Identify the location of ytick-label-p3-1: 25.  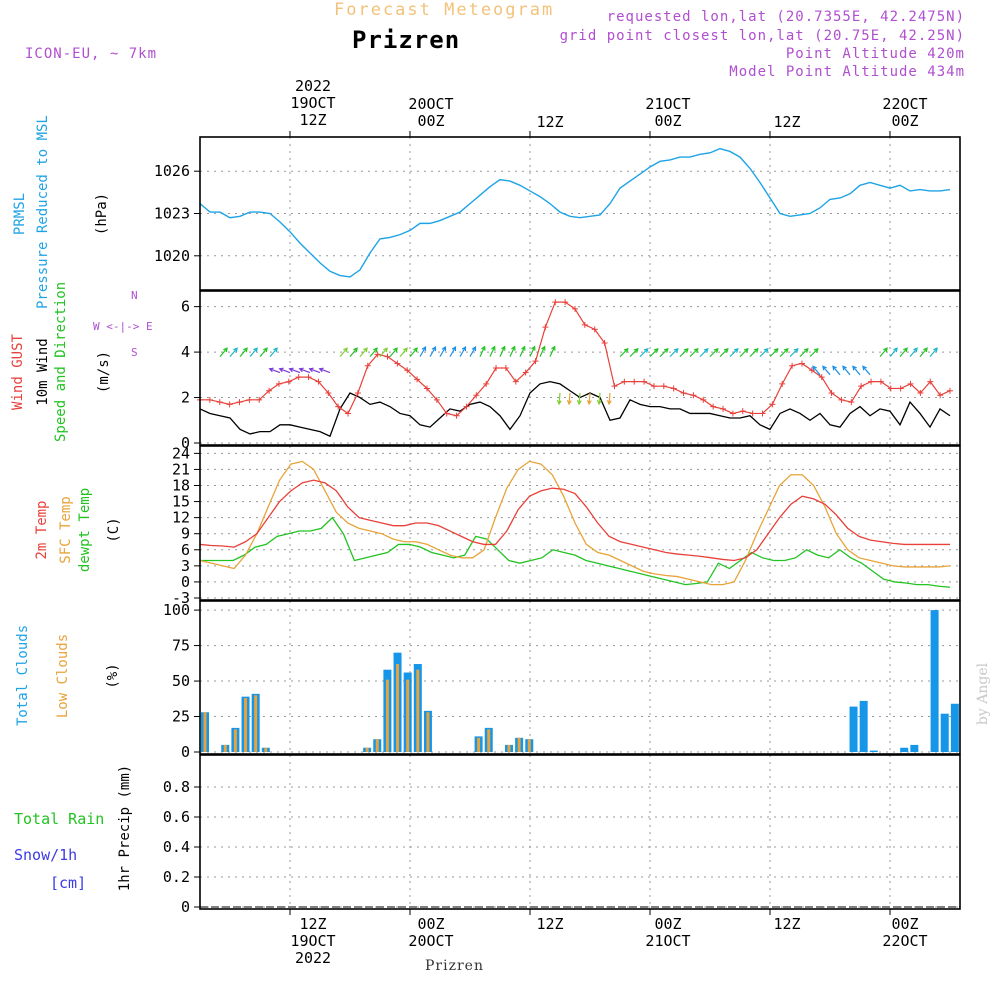
(181, 717).